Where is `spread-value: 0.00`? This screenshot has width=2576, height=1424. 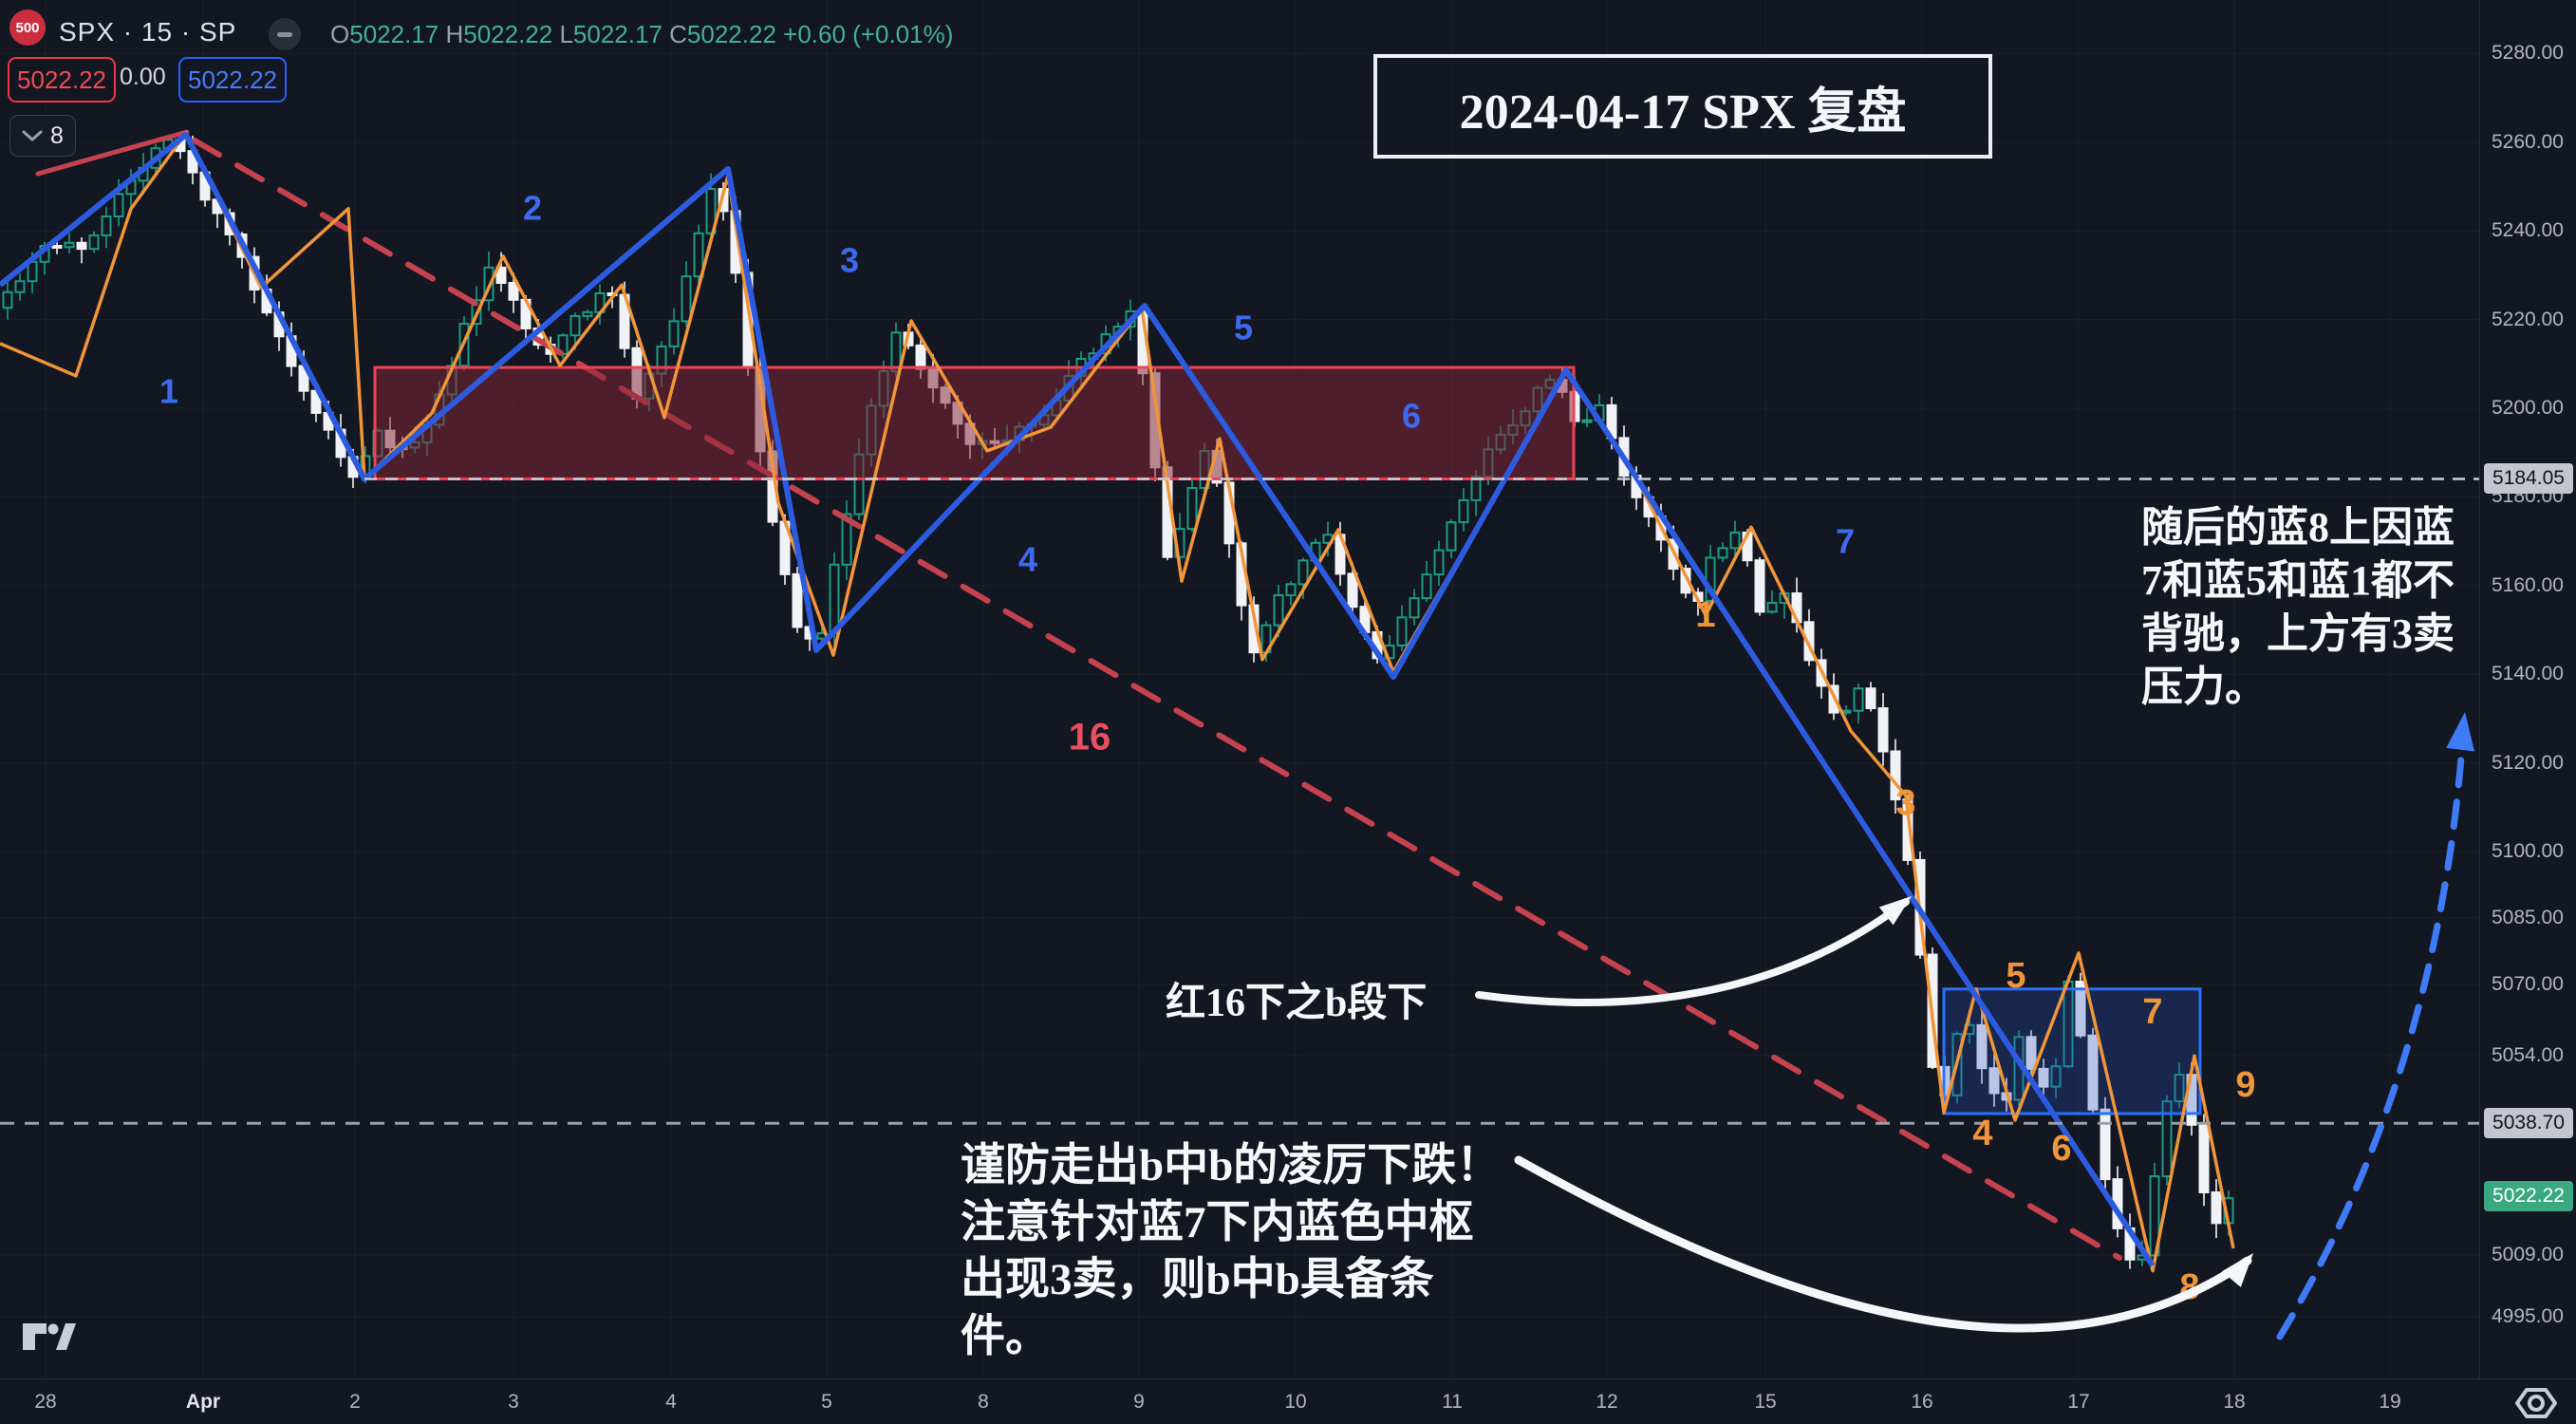 spread-value: 0.00 is located at coordinates (143, 77).